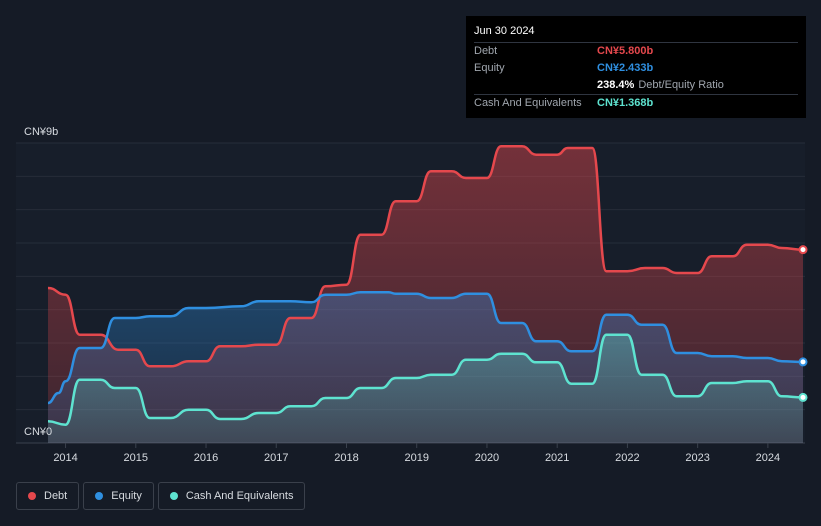 The image size is (821, 526). Describe the element at coordinates (489, 68) in the screenshot. I see `tooltip-equity-label: Equity` at that location.